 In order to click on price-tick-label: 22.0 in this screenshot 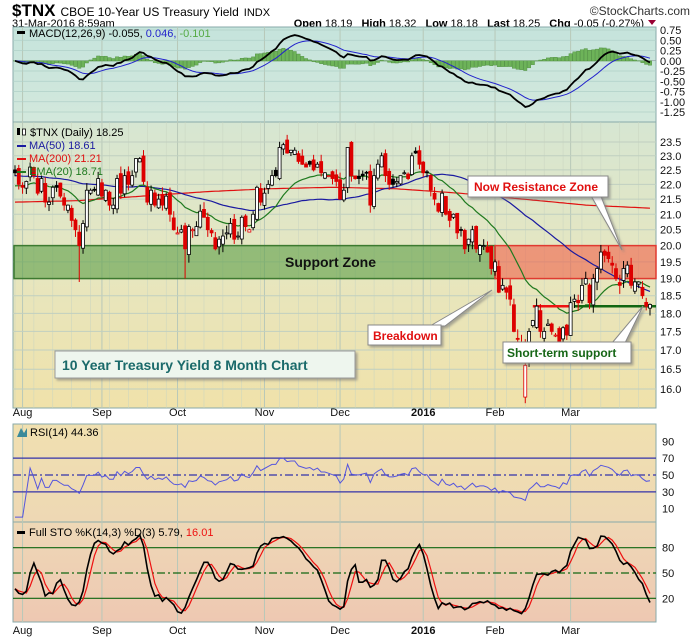, I will do `click(670, 185)`.